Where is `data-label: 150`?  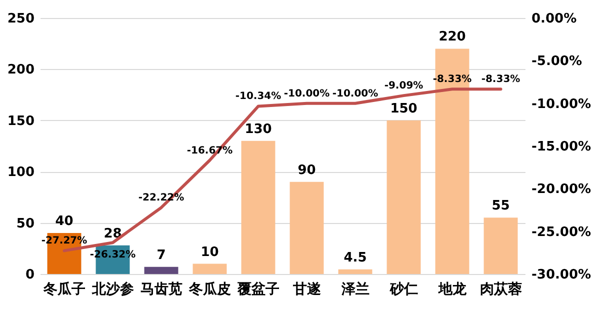 data-label: 150 is located at coordinates (404, 108).